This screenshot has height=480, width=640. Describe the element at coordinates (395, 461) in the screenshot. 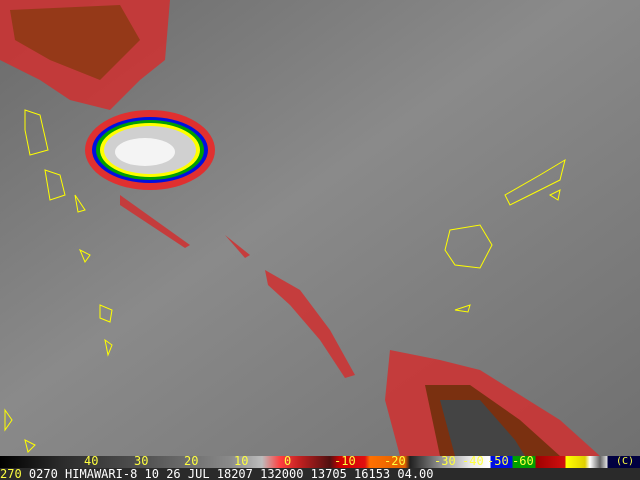

I see `colorbar-tick: -20` at that location.